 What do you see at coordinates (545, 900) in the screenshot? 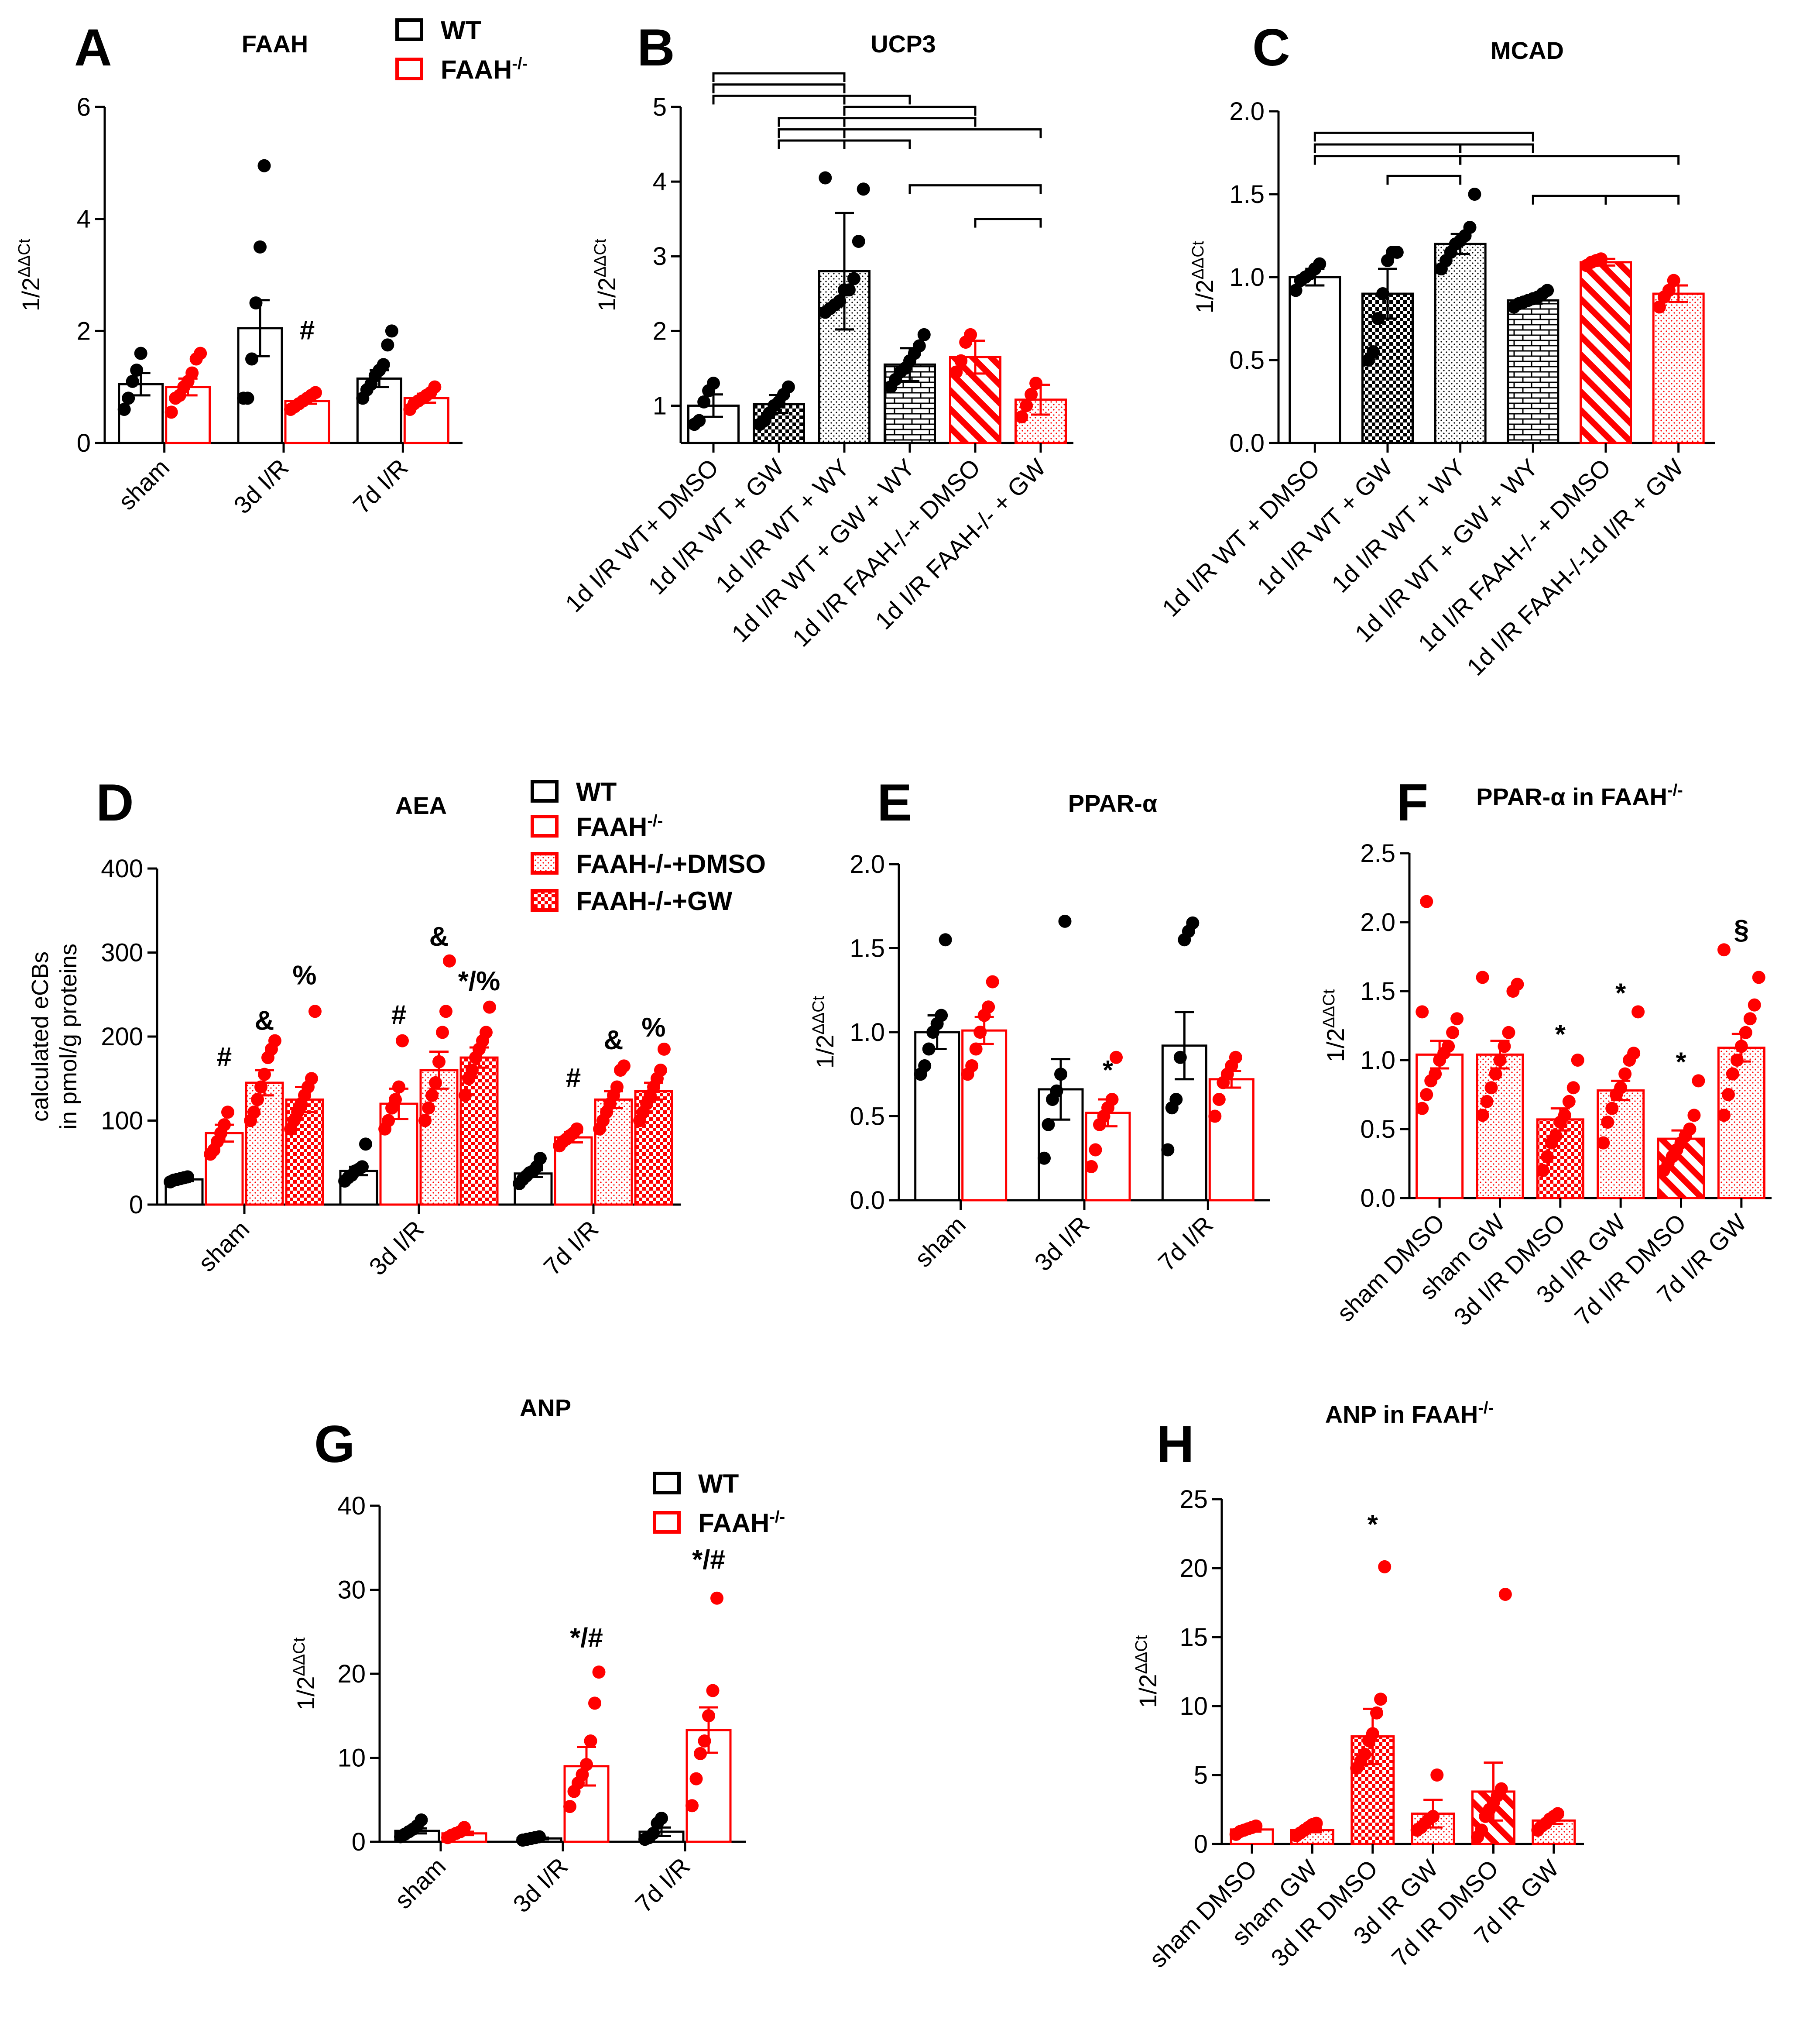
I see `legend-d-ko-gw-swatch` at bounding box center [545, 900].